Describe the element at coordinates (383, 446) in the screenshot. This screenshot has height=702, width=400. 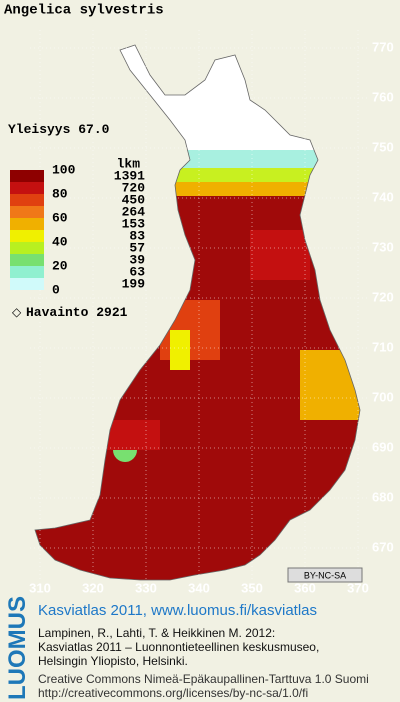
I see `y-label: 690` at that location.